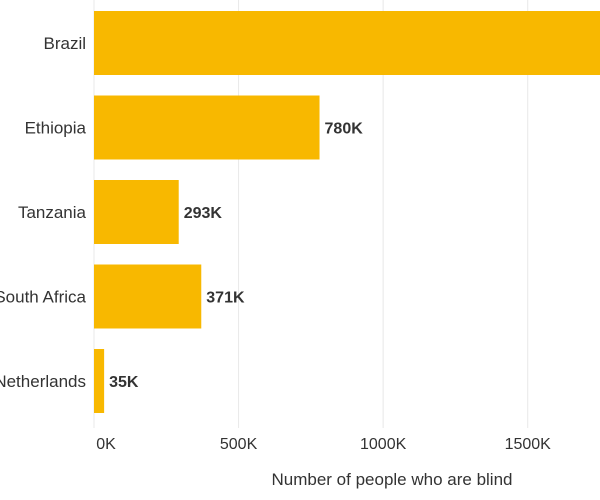 The height and width of the screenshot is (500, 600). I want to click on bar-tanzania, so click(136, 212).